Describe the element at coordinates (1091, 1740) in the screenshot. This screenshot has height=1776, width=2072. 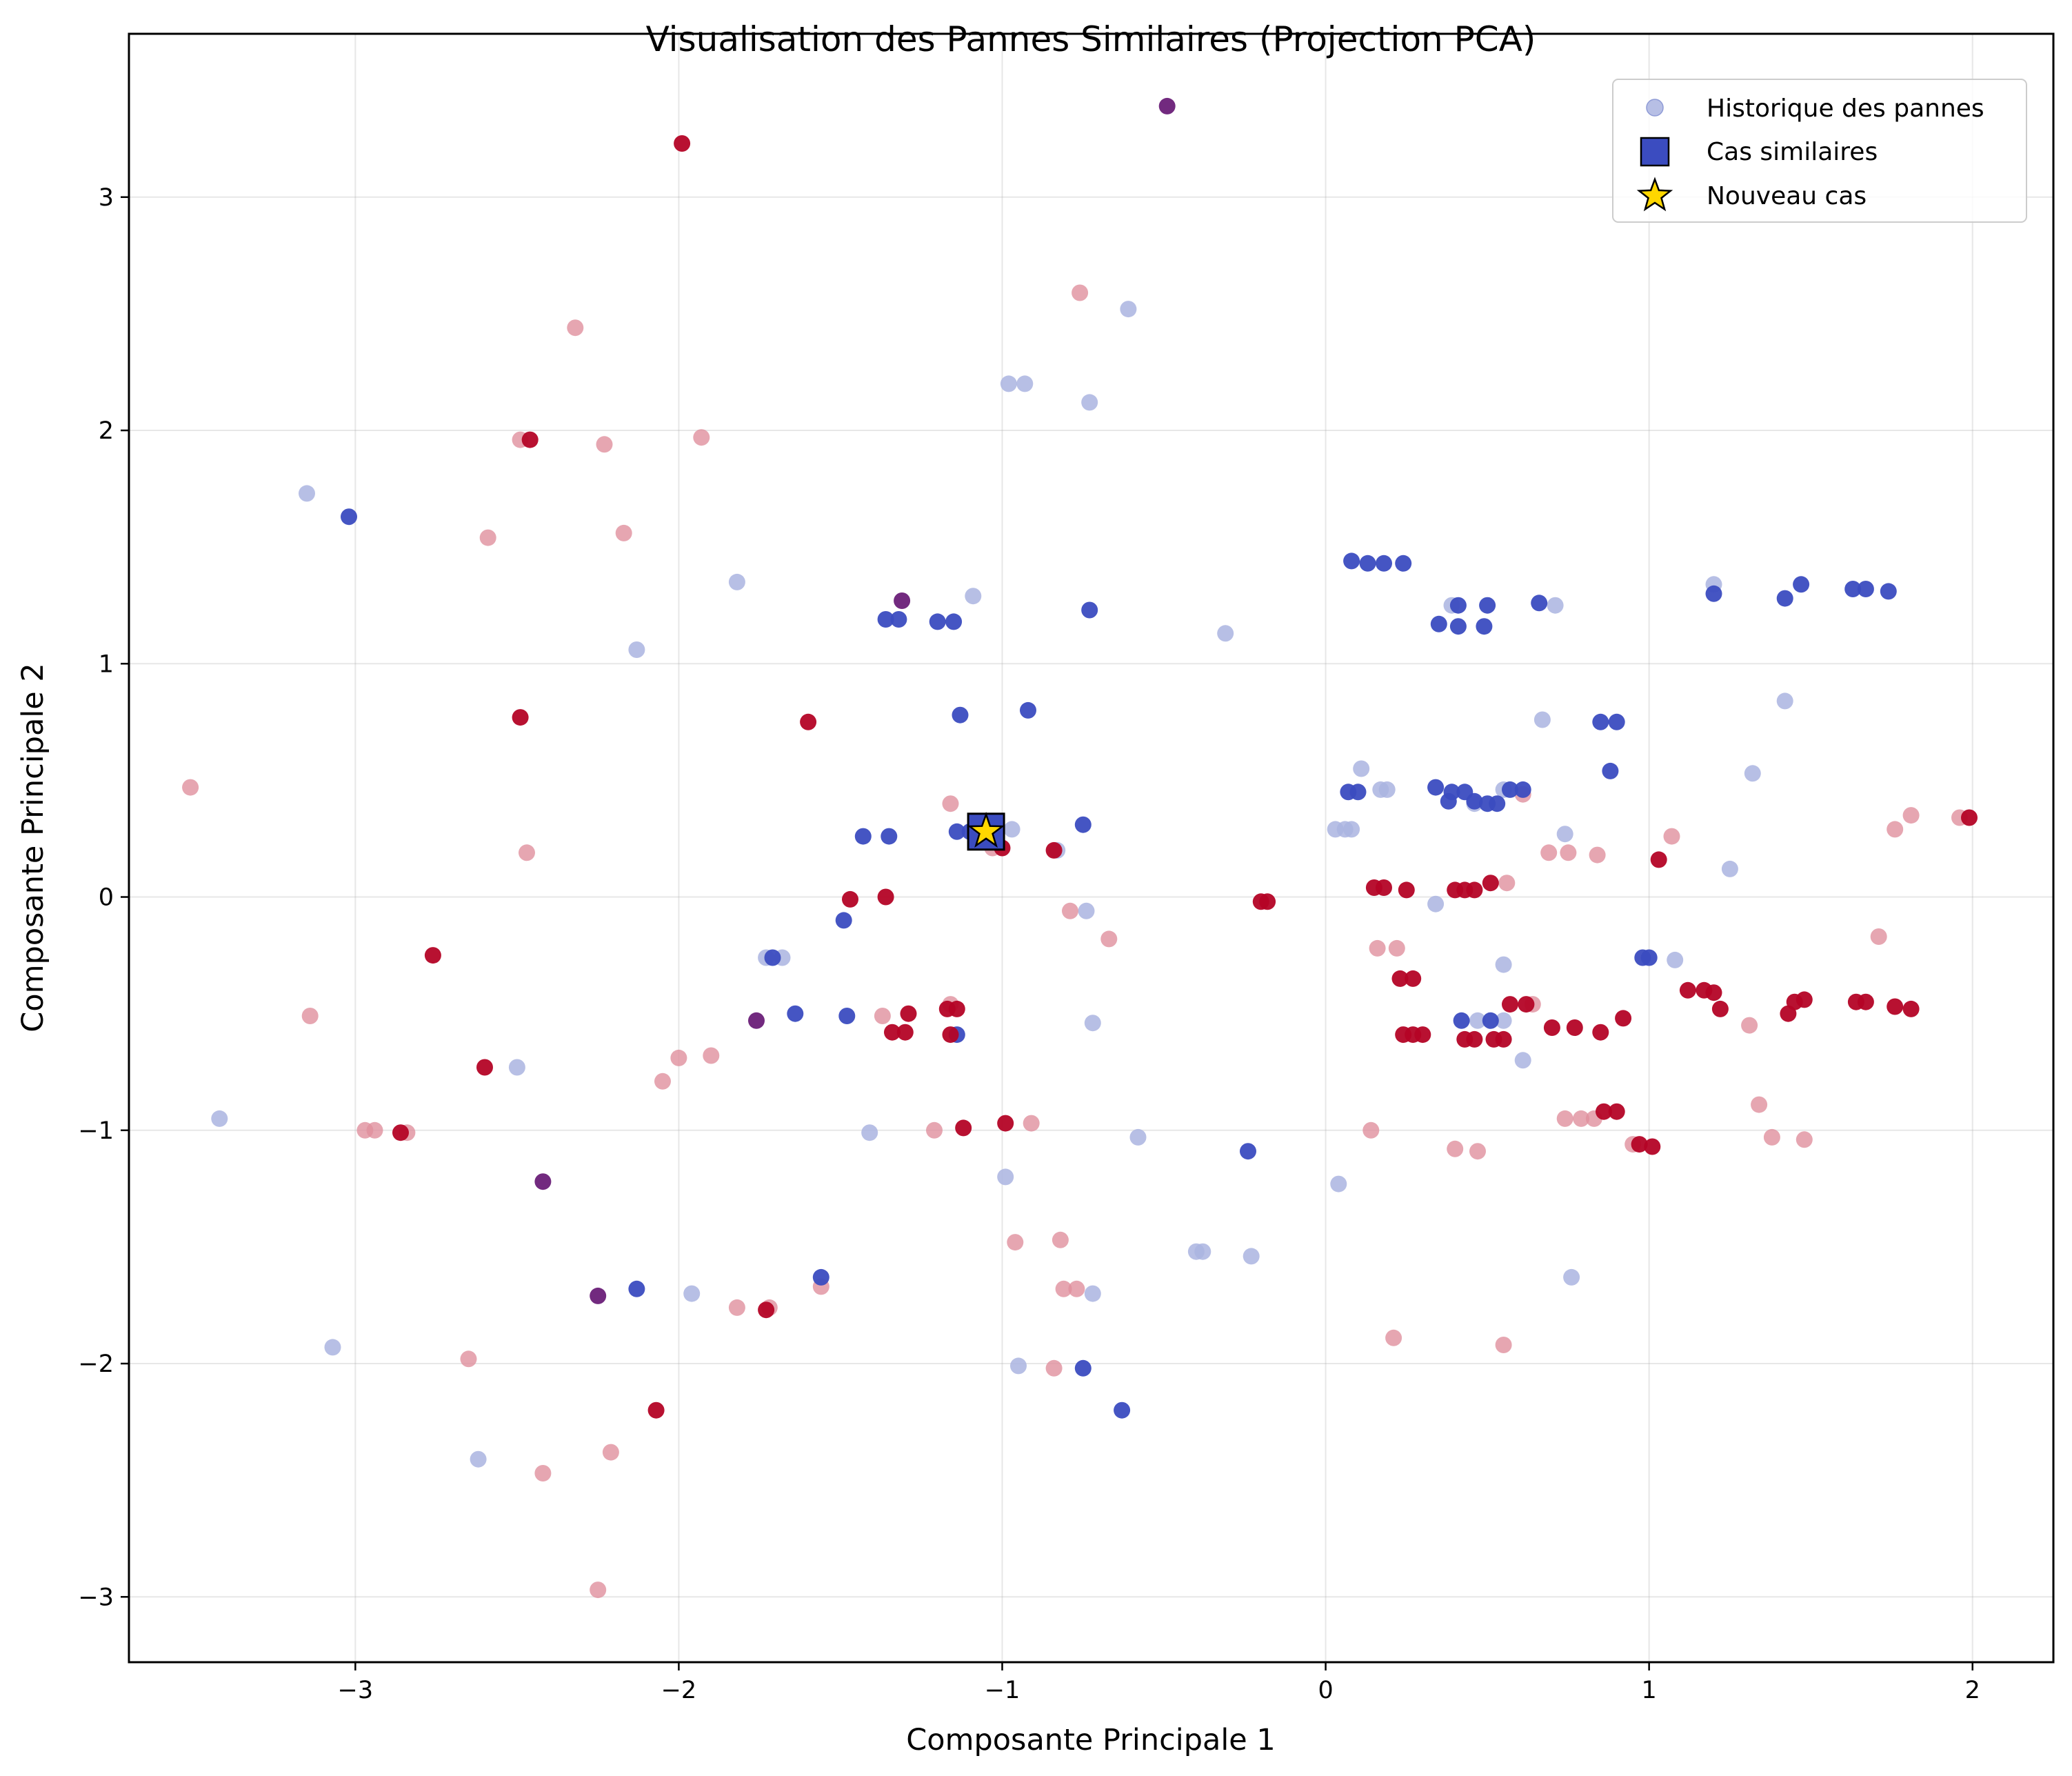
I see `x-axis-label: Composante Principale 1` at that location.